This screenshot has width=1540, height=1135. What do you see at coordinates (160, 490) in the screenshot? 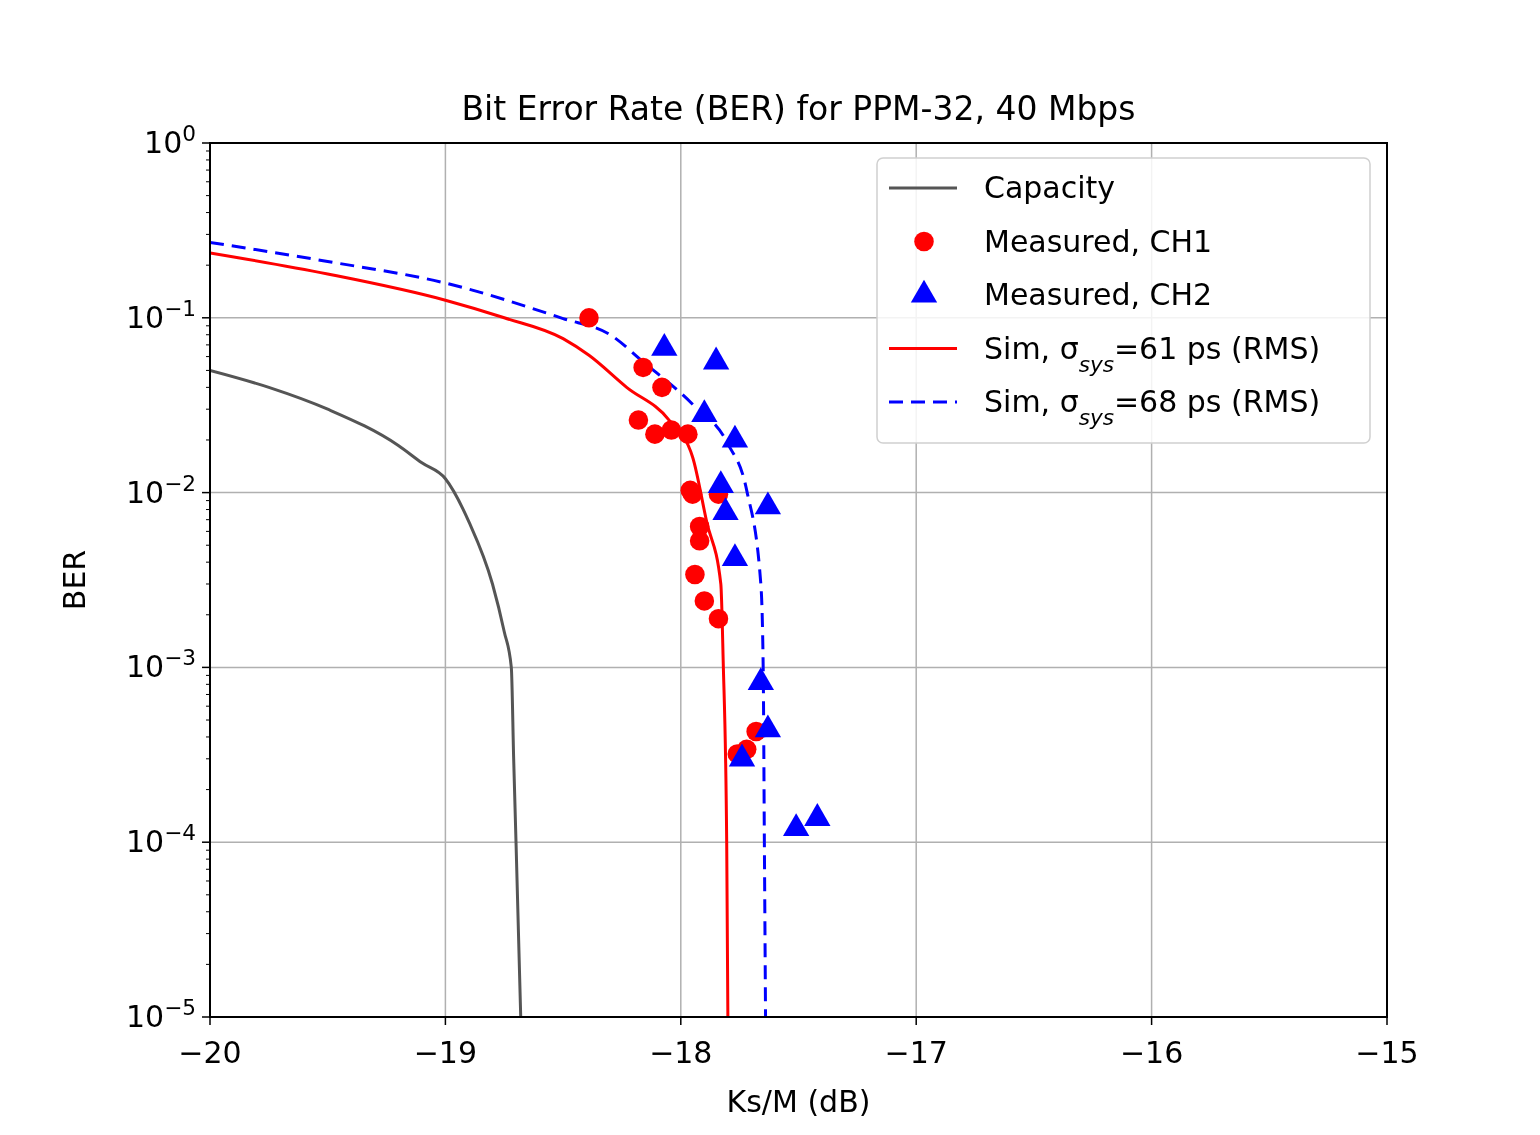
I see `y-tick-label: 10$^{−2}$` at bounding box center [160, 490].